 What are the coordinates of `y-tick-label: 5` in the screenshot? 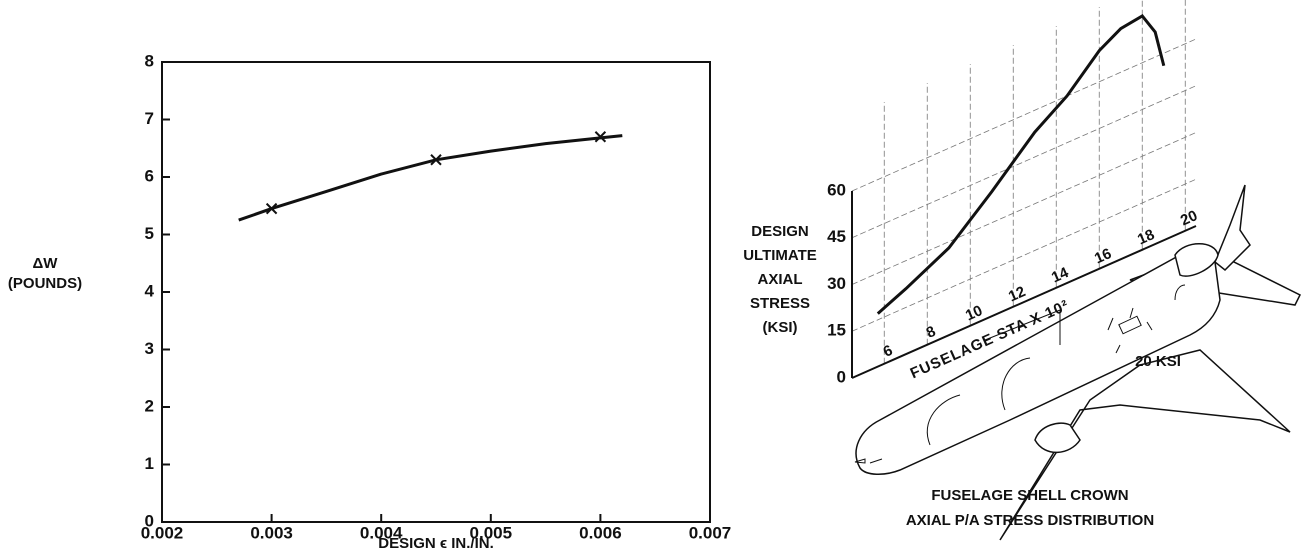 It's located at (149, 233).